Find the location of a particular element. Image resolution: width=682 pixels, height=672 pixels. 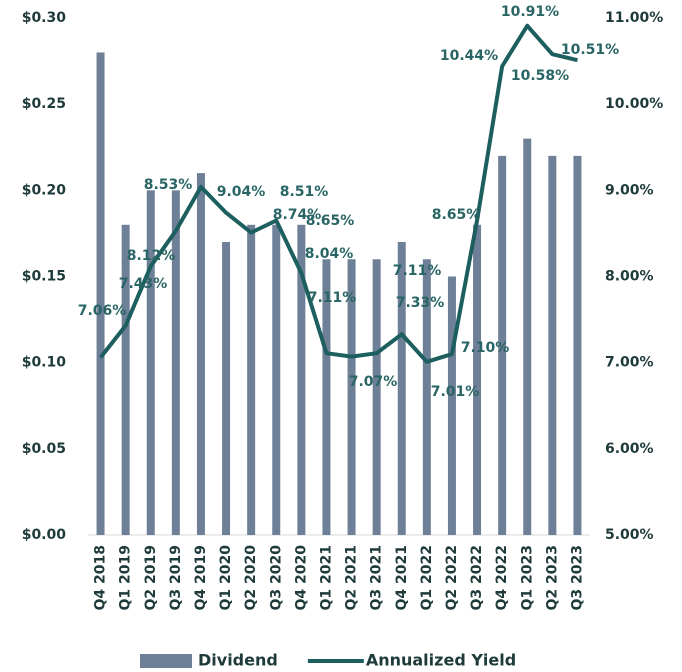

value-label: 8.51% is located at coordinates (304, 192).